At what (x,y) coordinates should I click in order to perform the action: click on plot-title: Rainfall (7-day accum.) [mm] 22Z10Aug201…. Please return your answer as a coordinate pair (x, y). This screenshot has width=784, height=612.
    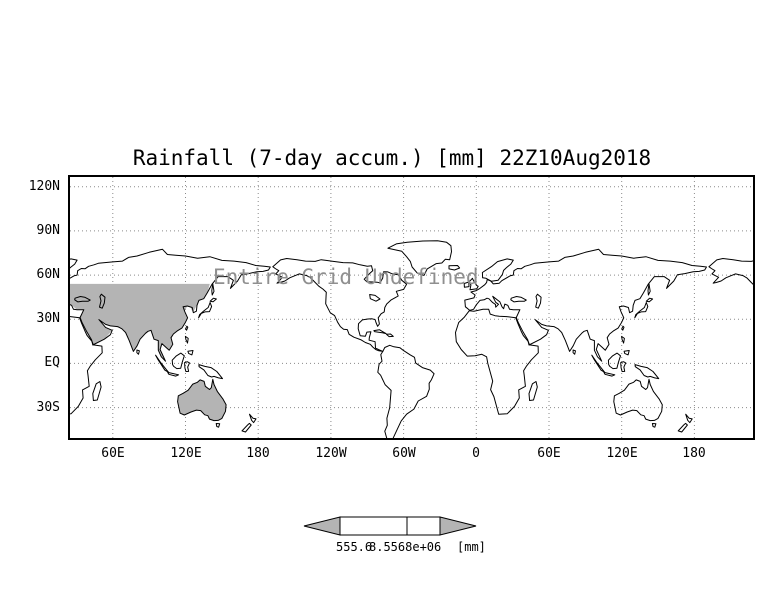
    Looking at the image, I should click on (392, 158).